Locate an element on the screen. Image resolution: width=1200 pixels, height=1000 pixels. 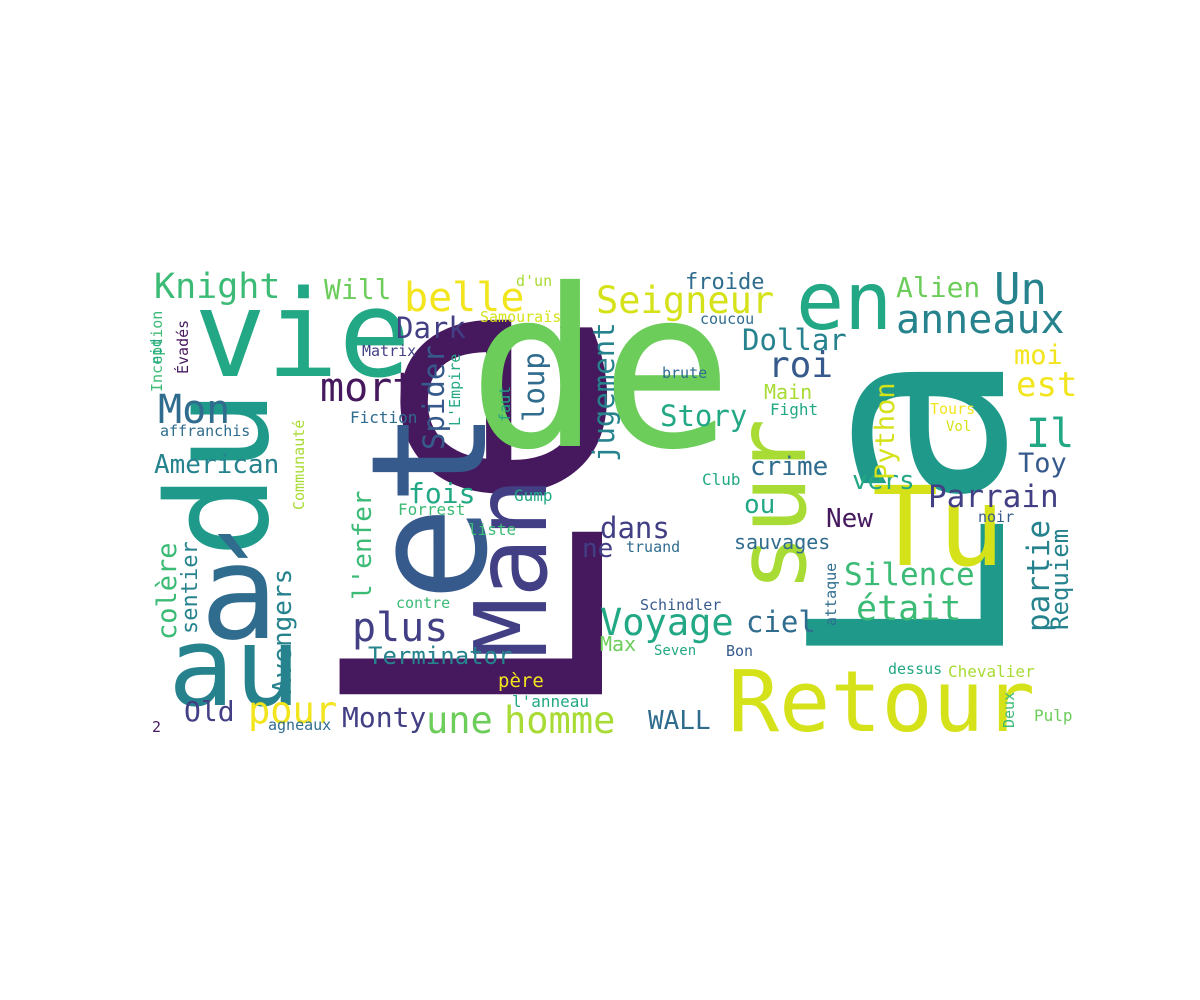
word-parrain: Parrain is located at coordinates (993, 497).